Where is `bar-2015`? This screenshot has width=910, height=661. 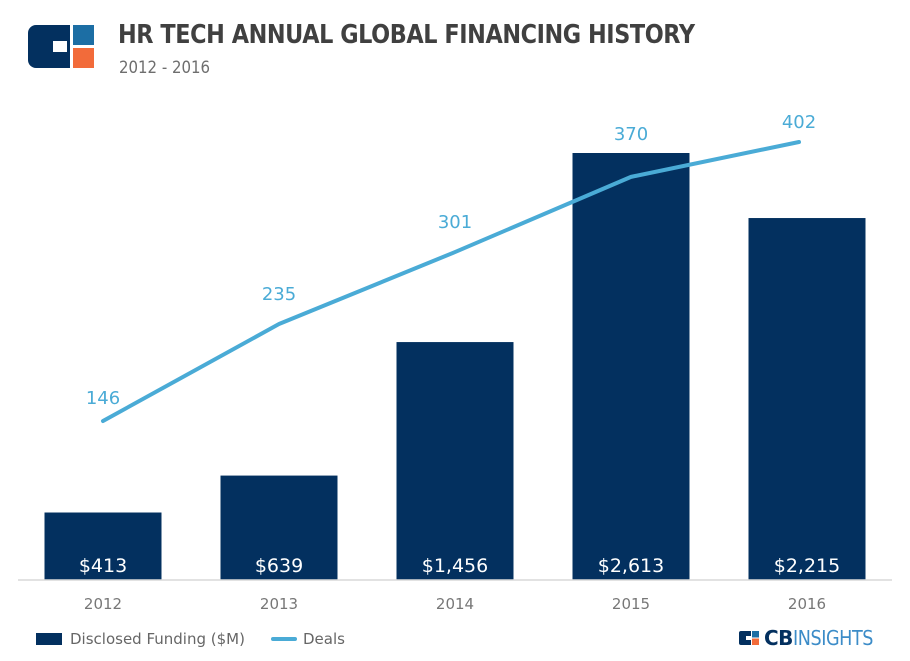
bar-2015 is located at coordinates (631, 366).